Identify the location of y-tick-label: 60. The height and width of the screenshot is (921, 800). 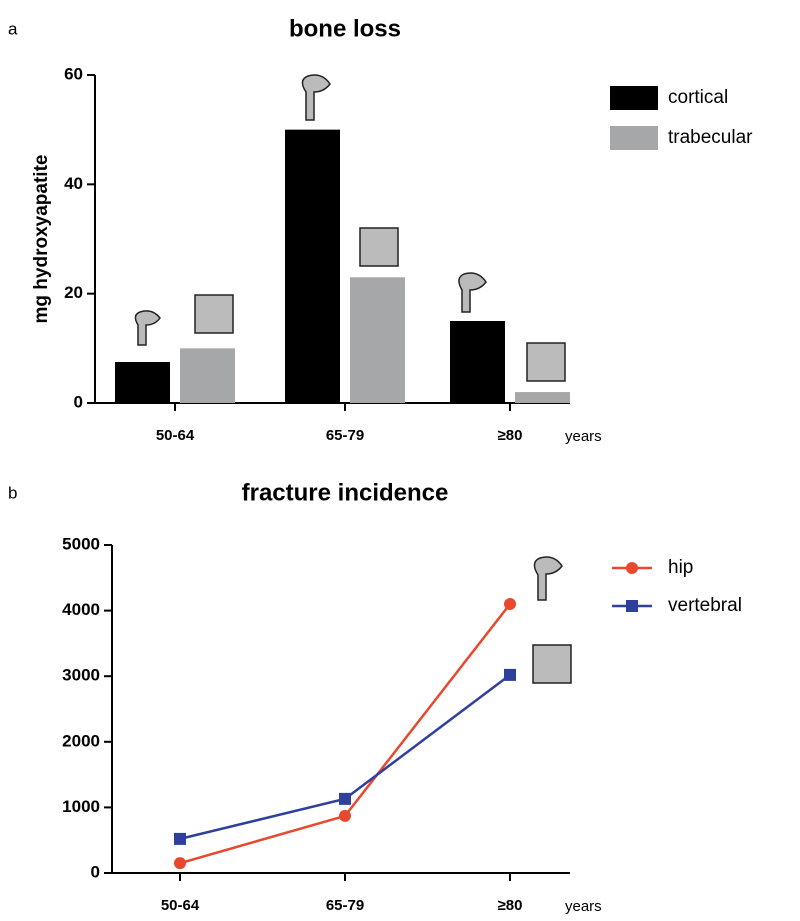
(73, 73).